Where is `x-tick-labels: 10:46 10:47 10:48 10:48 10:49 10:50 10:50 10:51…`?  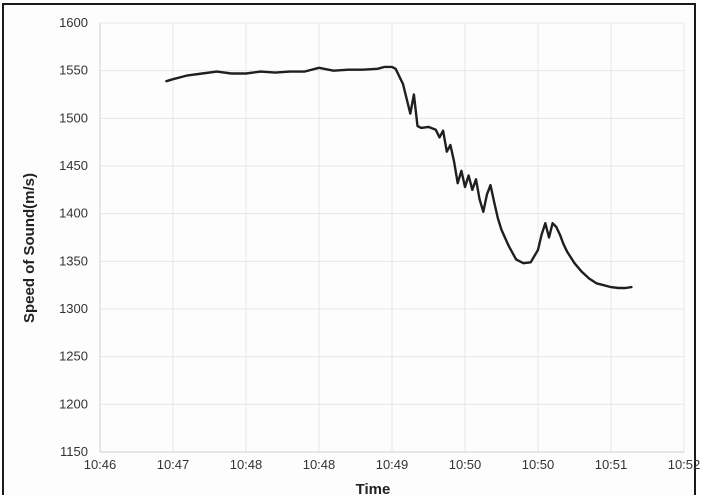 x-tick-labels: 10:46 10:47 10:48 10:48 10:49 10:50 10:50 10:51… is located at coordinates (392, 464).